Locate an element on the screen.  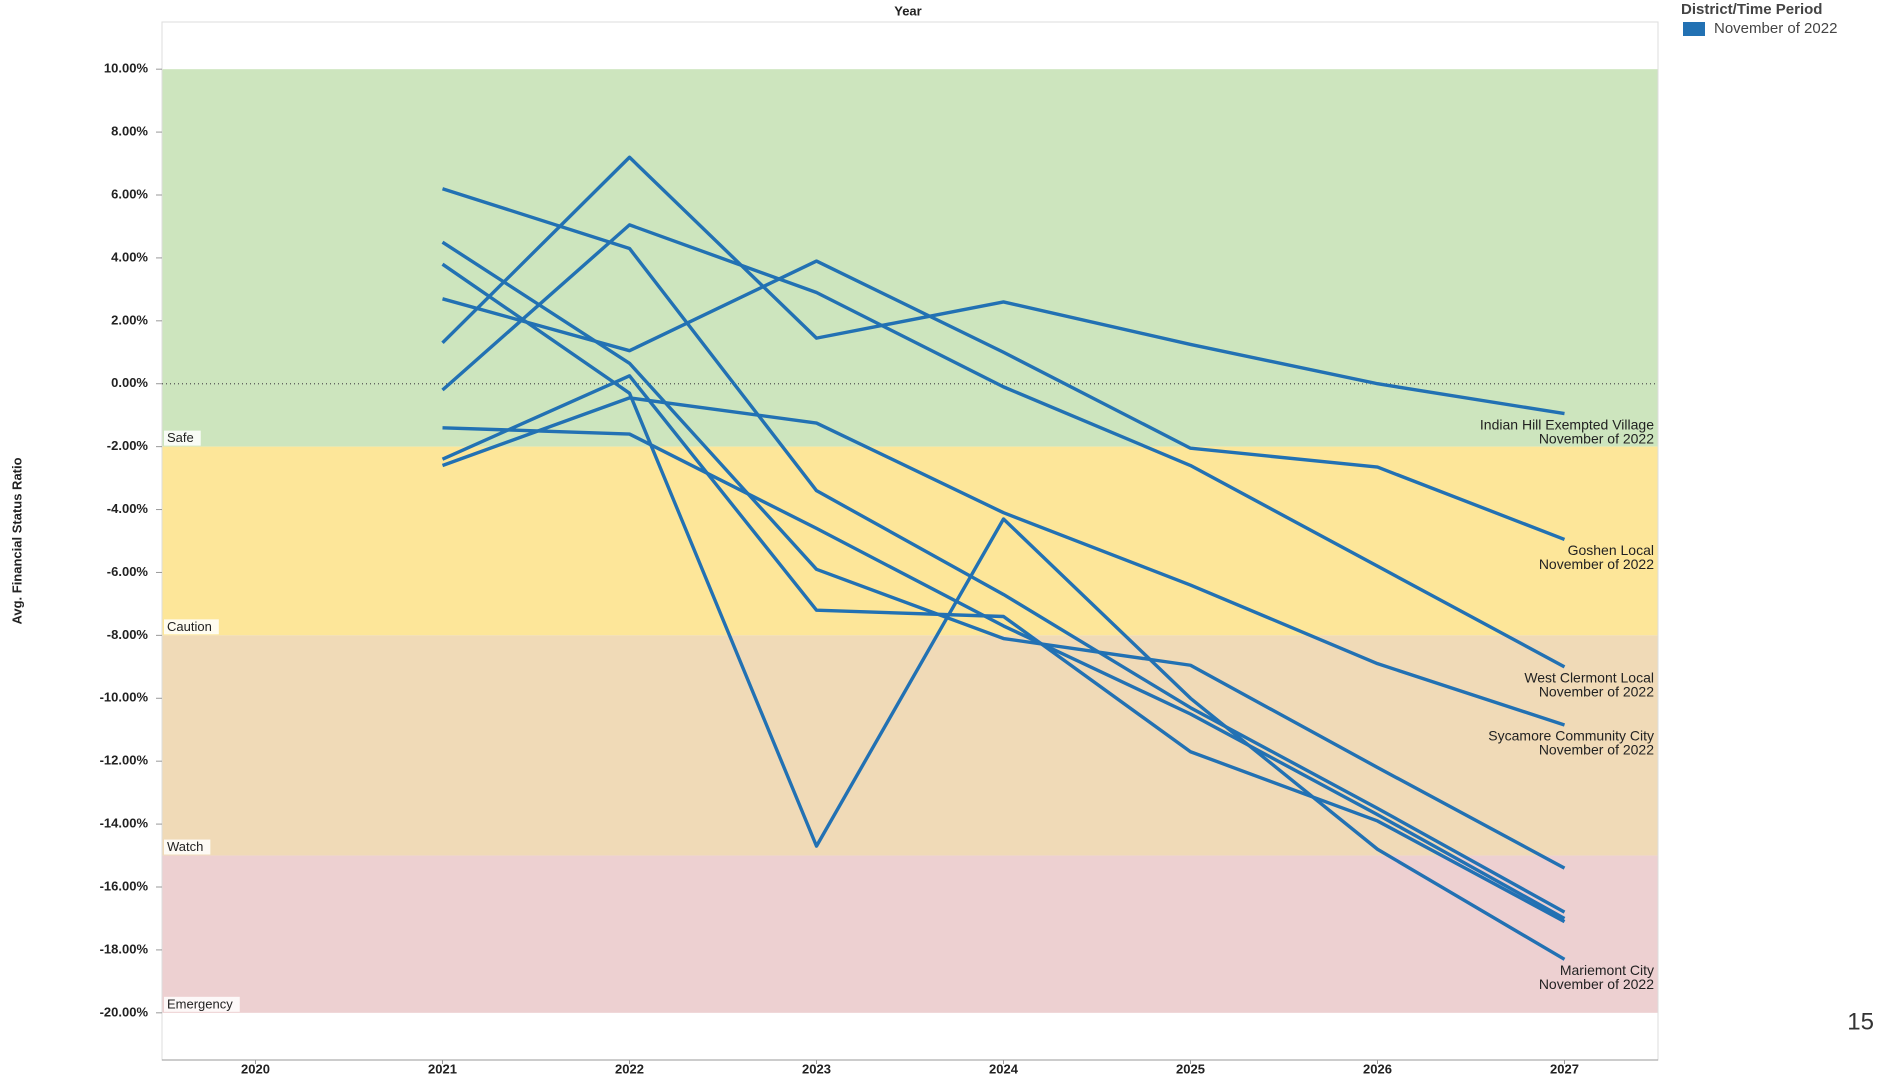
line-label: Goshen Local is located at coordinates (1611, 550).